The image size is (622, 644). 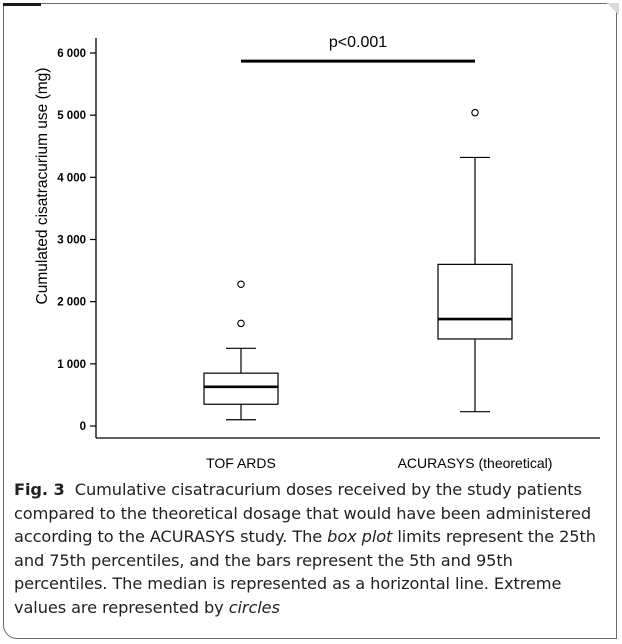 What do you see at coordinates (71, 365) in the screenshot?
I see `y-tick-label: 1 000` at bounding box center [71, 365].